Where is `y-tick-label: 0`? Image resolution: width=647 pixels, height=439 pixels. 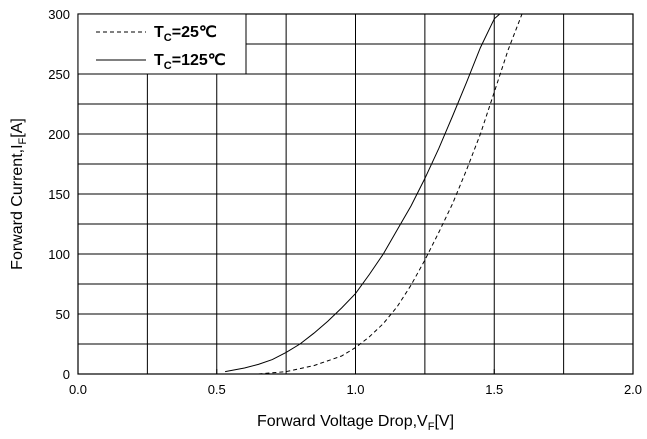
y-tick-label: 0 is located at coordinates (66, 374).